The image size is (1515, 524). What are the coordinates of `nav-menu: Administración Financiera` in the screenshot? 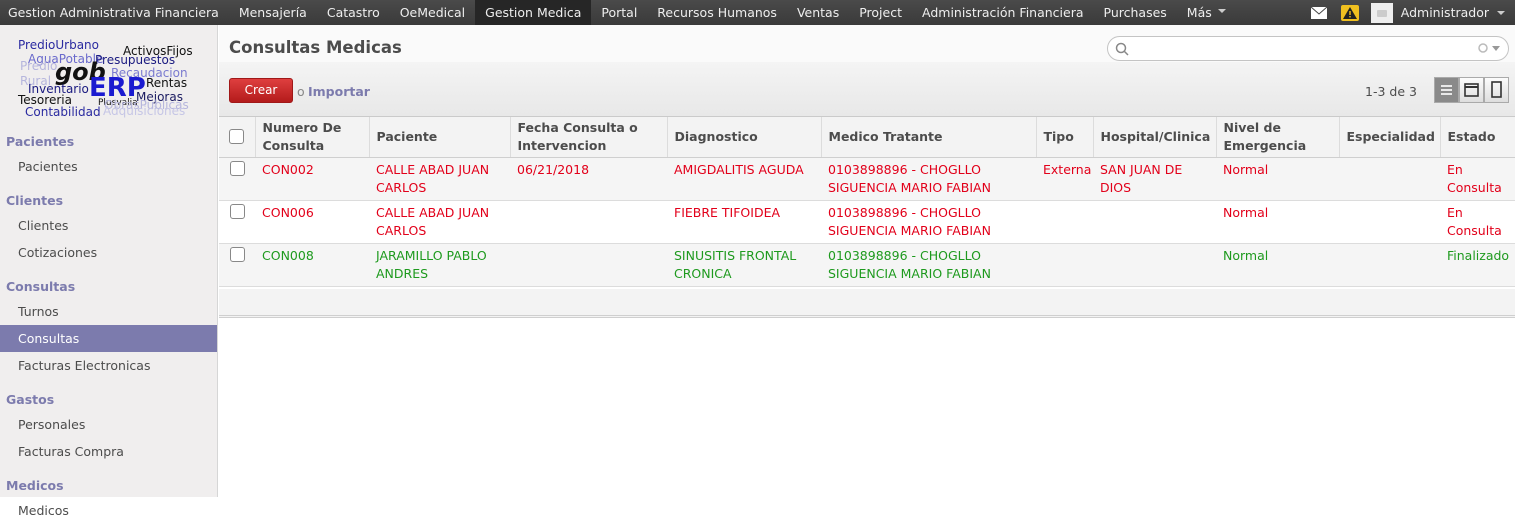 It's located at (1003, 12).